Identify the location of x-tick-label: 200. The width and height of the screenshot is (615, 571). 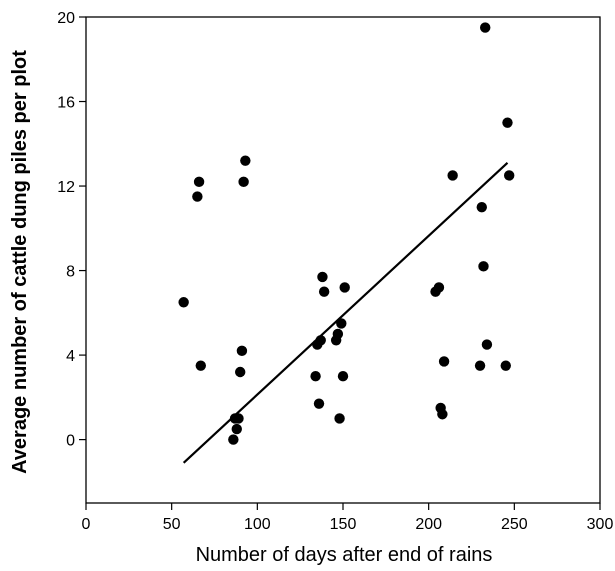
(428, 524).